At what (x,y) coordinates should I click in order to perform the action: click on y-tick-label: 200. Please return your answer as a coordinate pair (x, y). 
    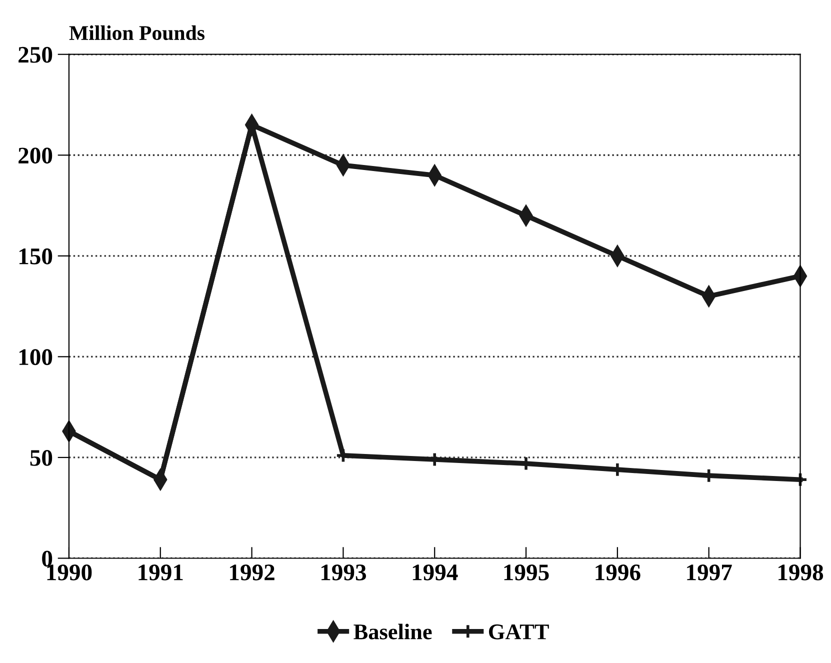
    Looking at the image, I should click on (35, 156).